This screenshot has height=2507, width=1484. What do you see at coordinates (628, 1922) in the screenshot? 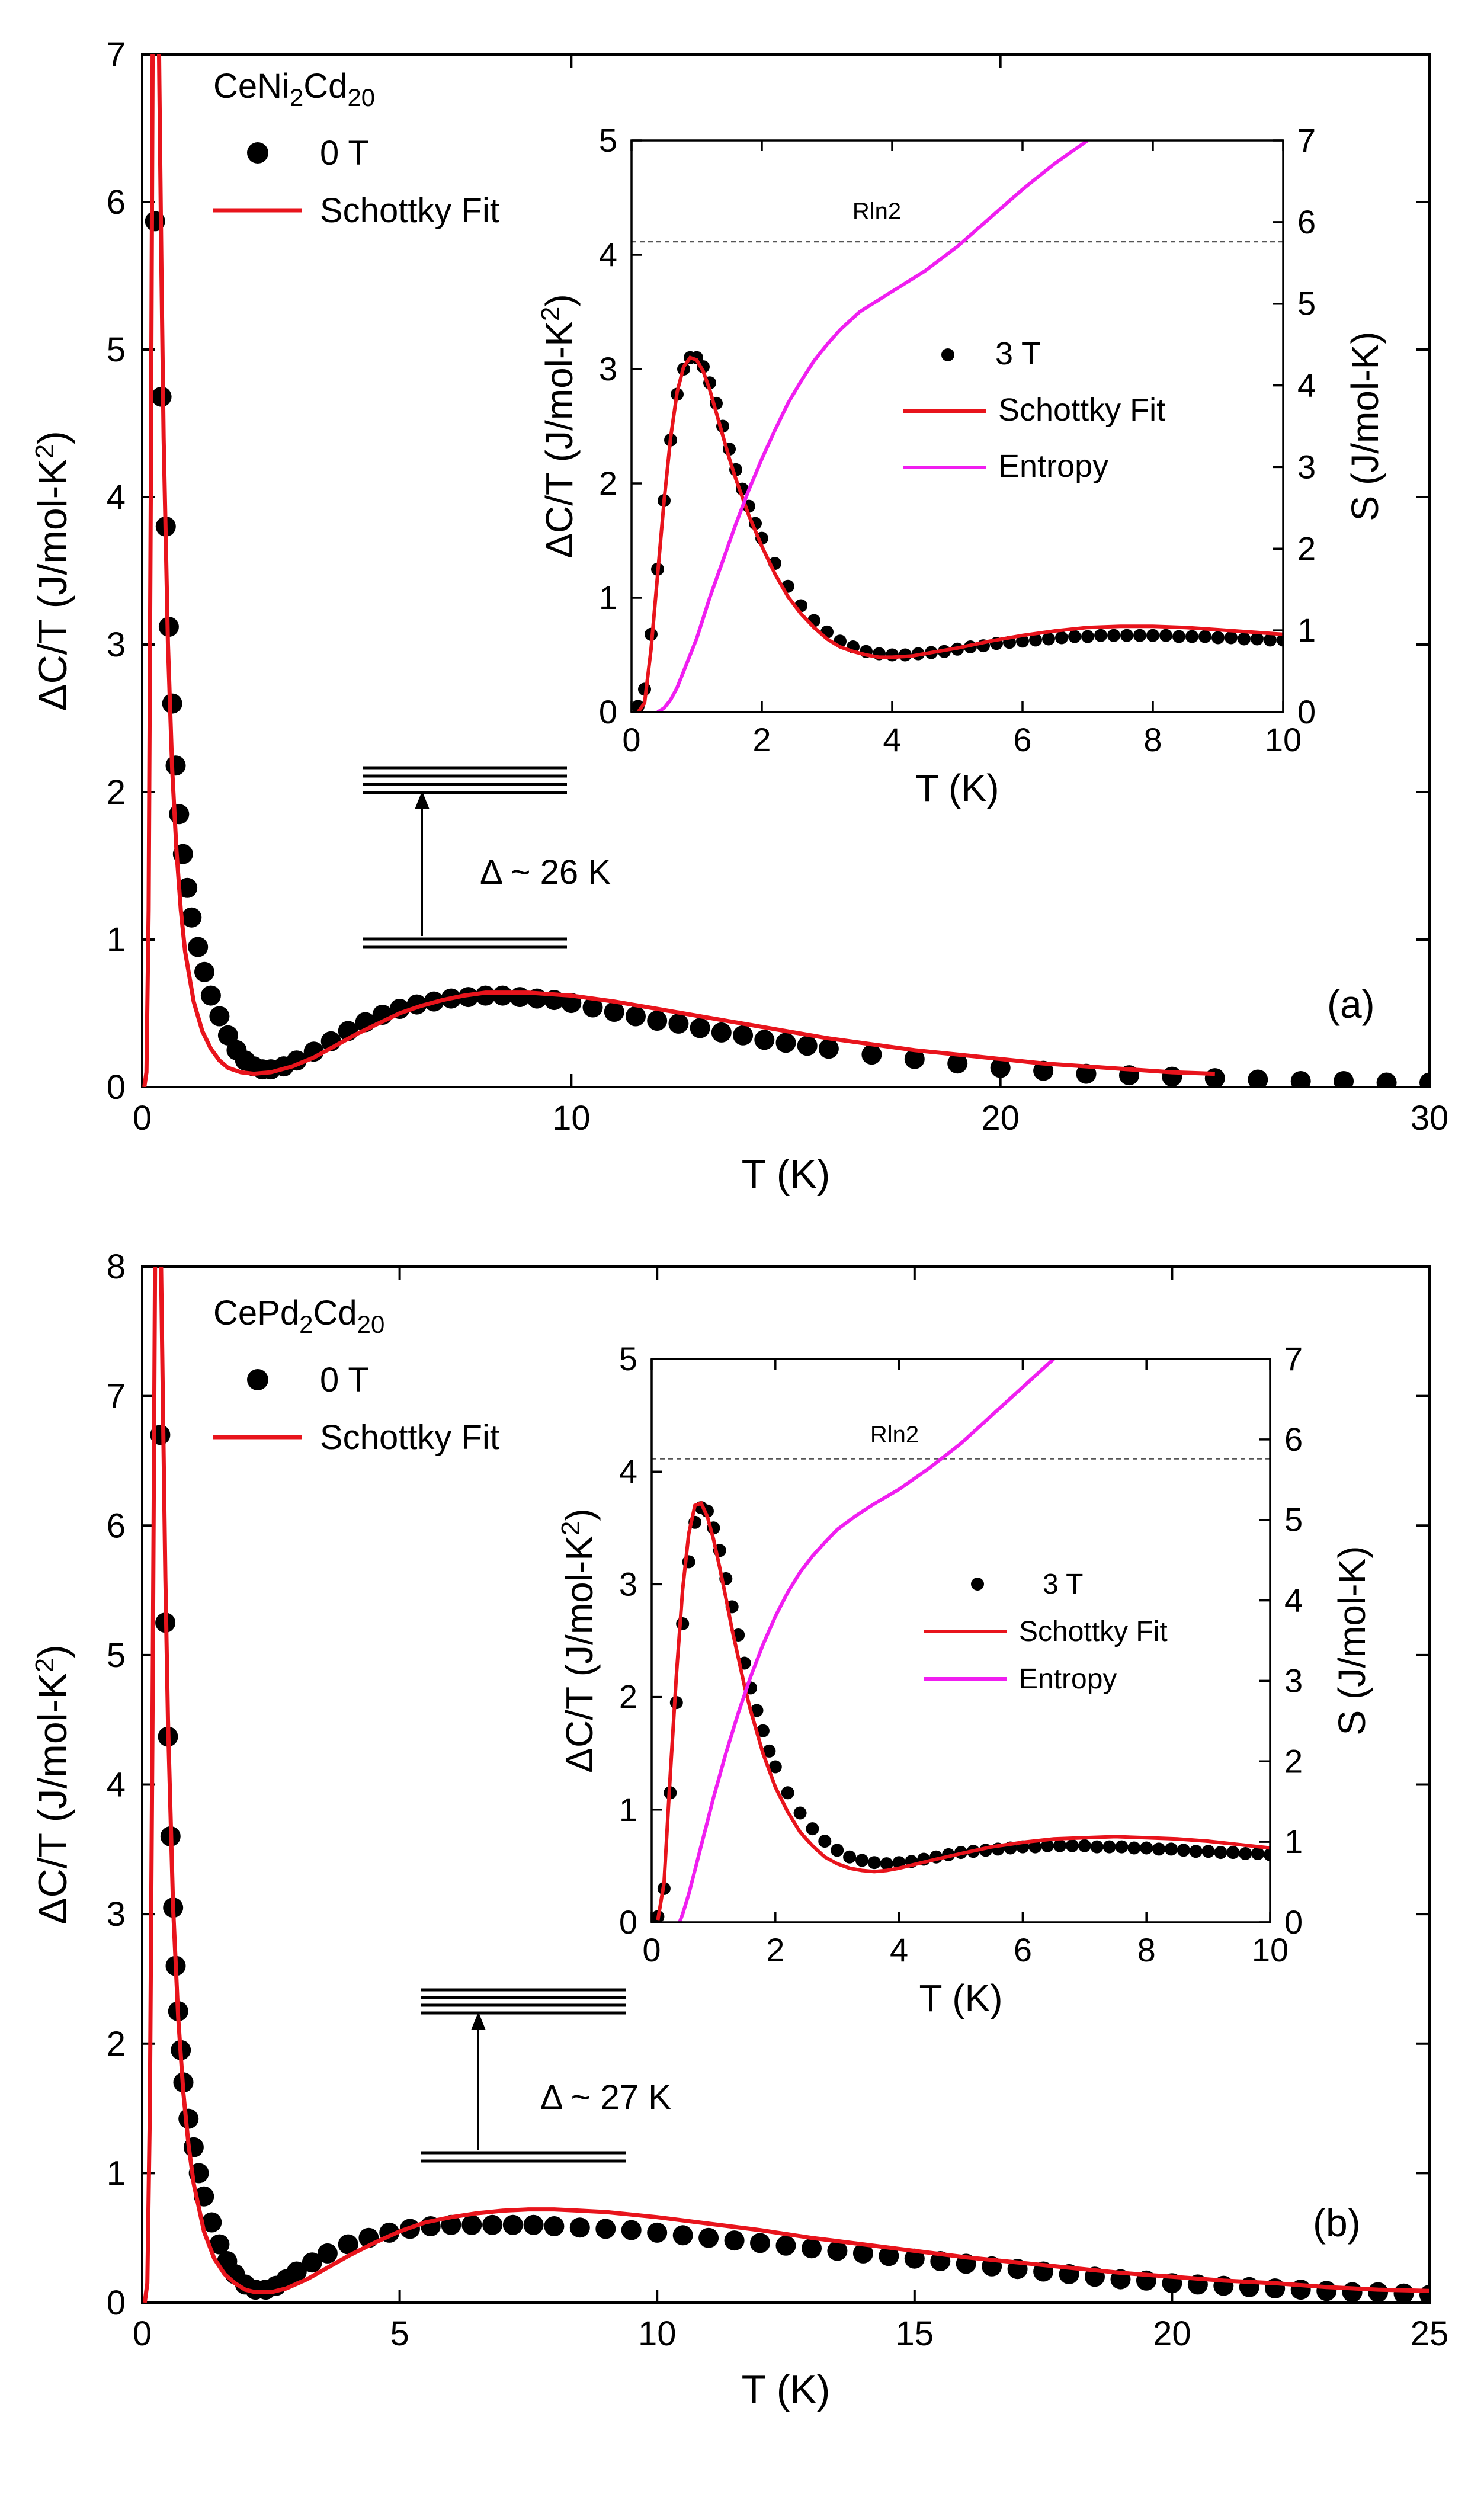
I see `inset-y-tick-label: 0` at bounding box center [628, 1922].